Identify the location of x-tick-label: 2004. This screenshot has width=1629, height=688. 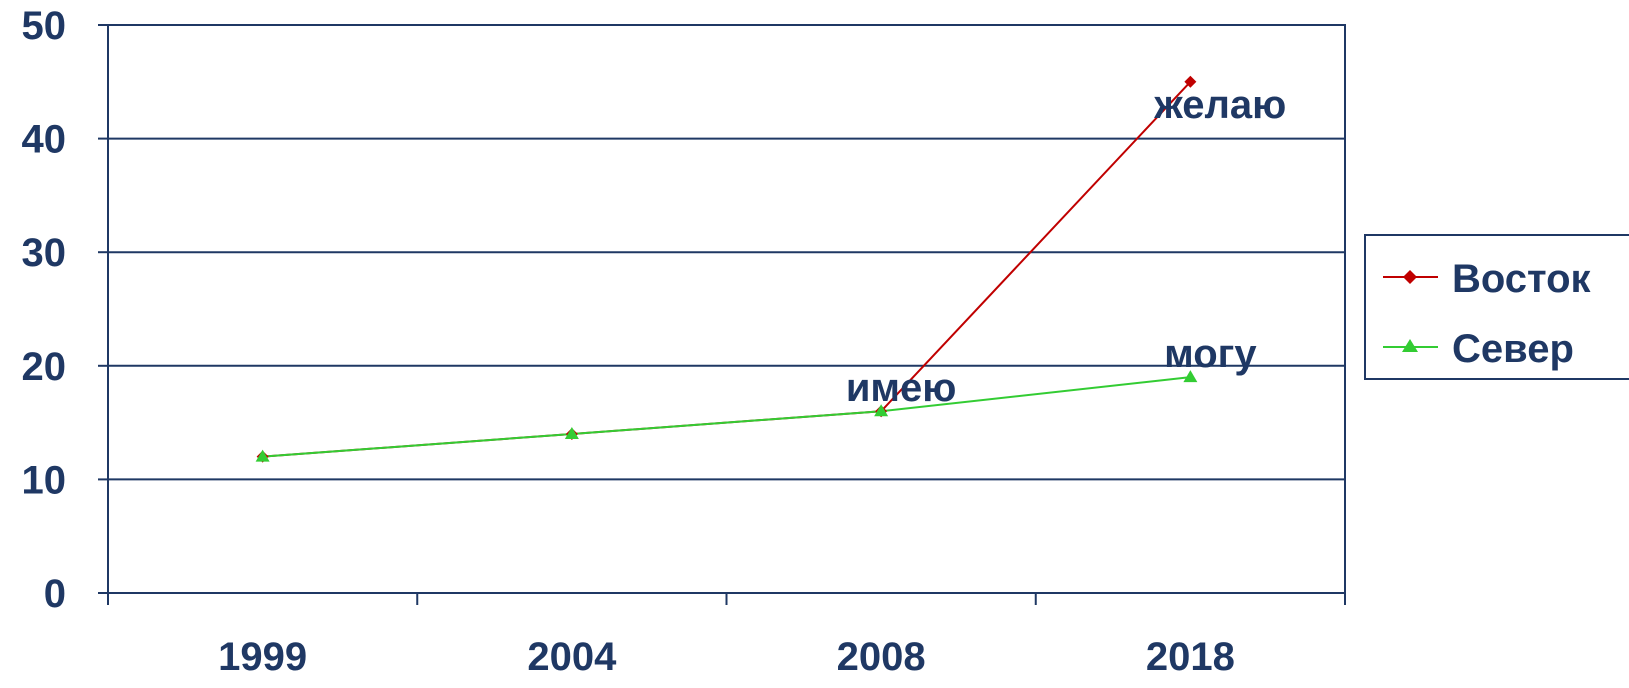
(572, 657).